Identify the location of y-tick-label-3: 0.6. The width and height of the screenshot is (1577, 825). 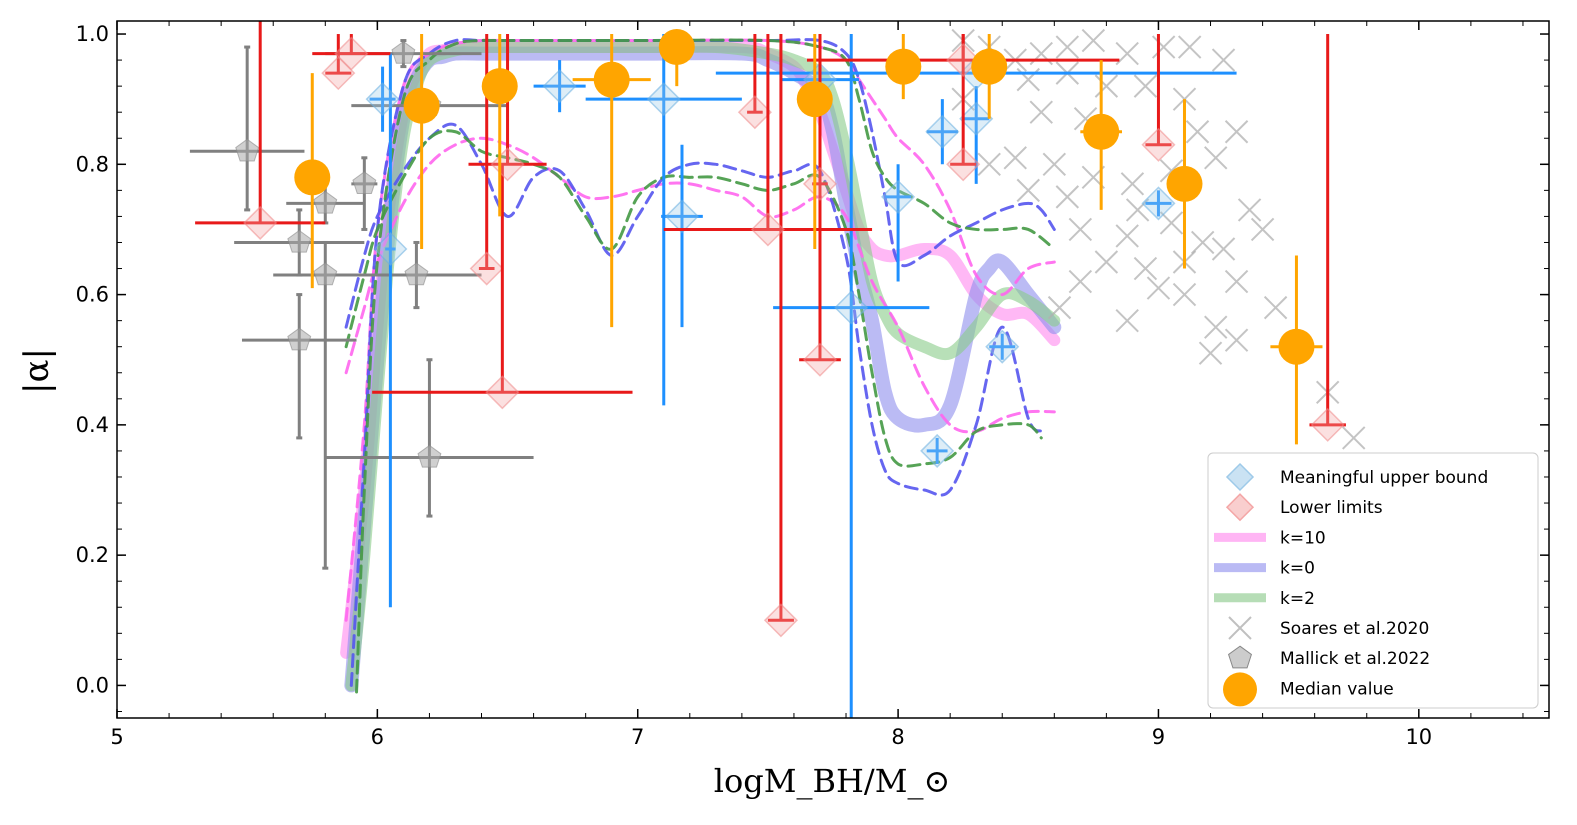
(92, 295).